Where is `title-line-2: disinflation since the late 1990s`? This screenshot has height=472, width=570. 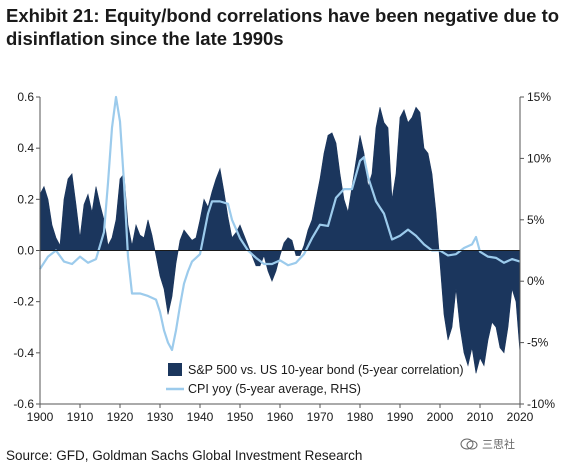
title-line-2: disinflation since the late 1990s is located at coordinates (145, 38).